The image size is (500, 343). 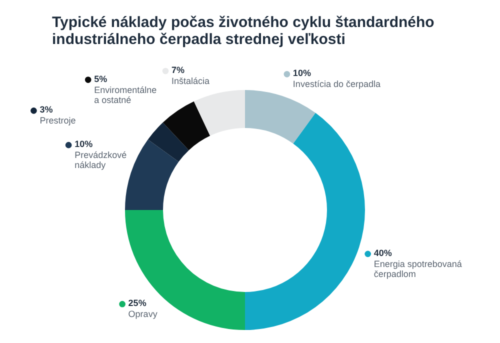 I want to click on data-label: 5%, so click(x=101, y=79).